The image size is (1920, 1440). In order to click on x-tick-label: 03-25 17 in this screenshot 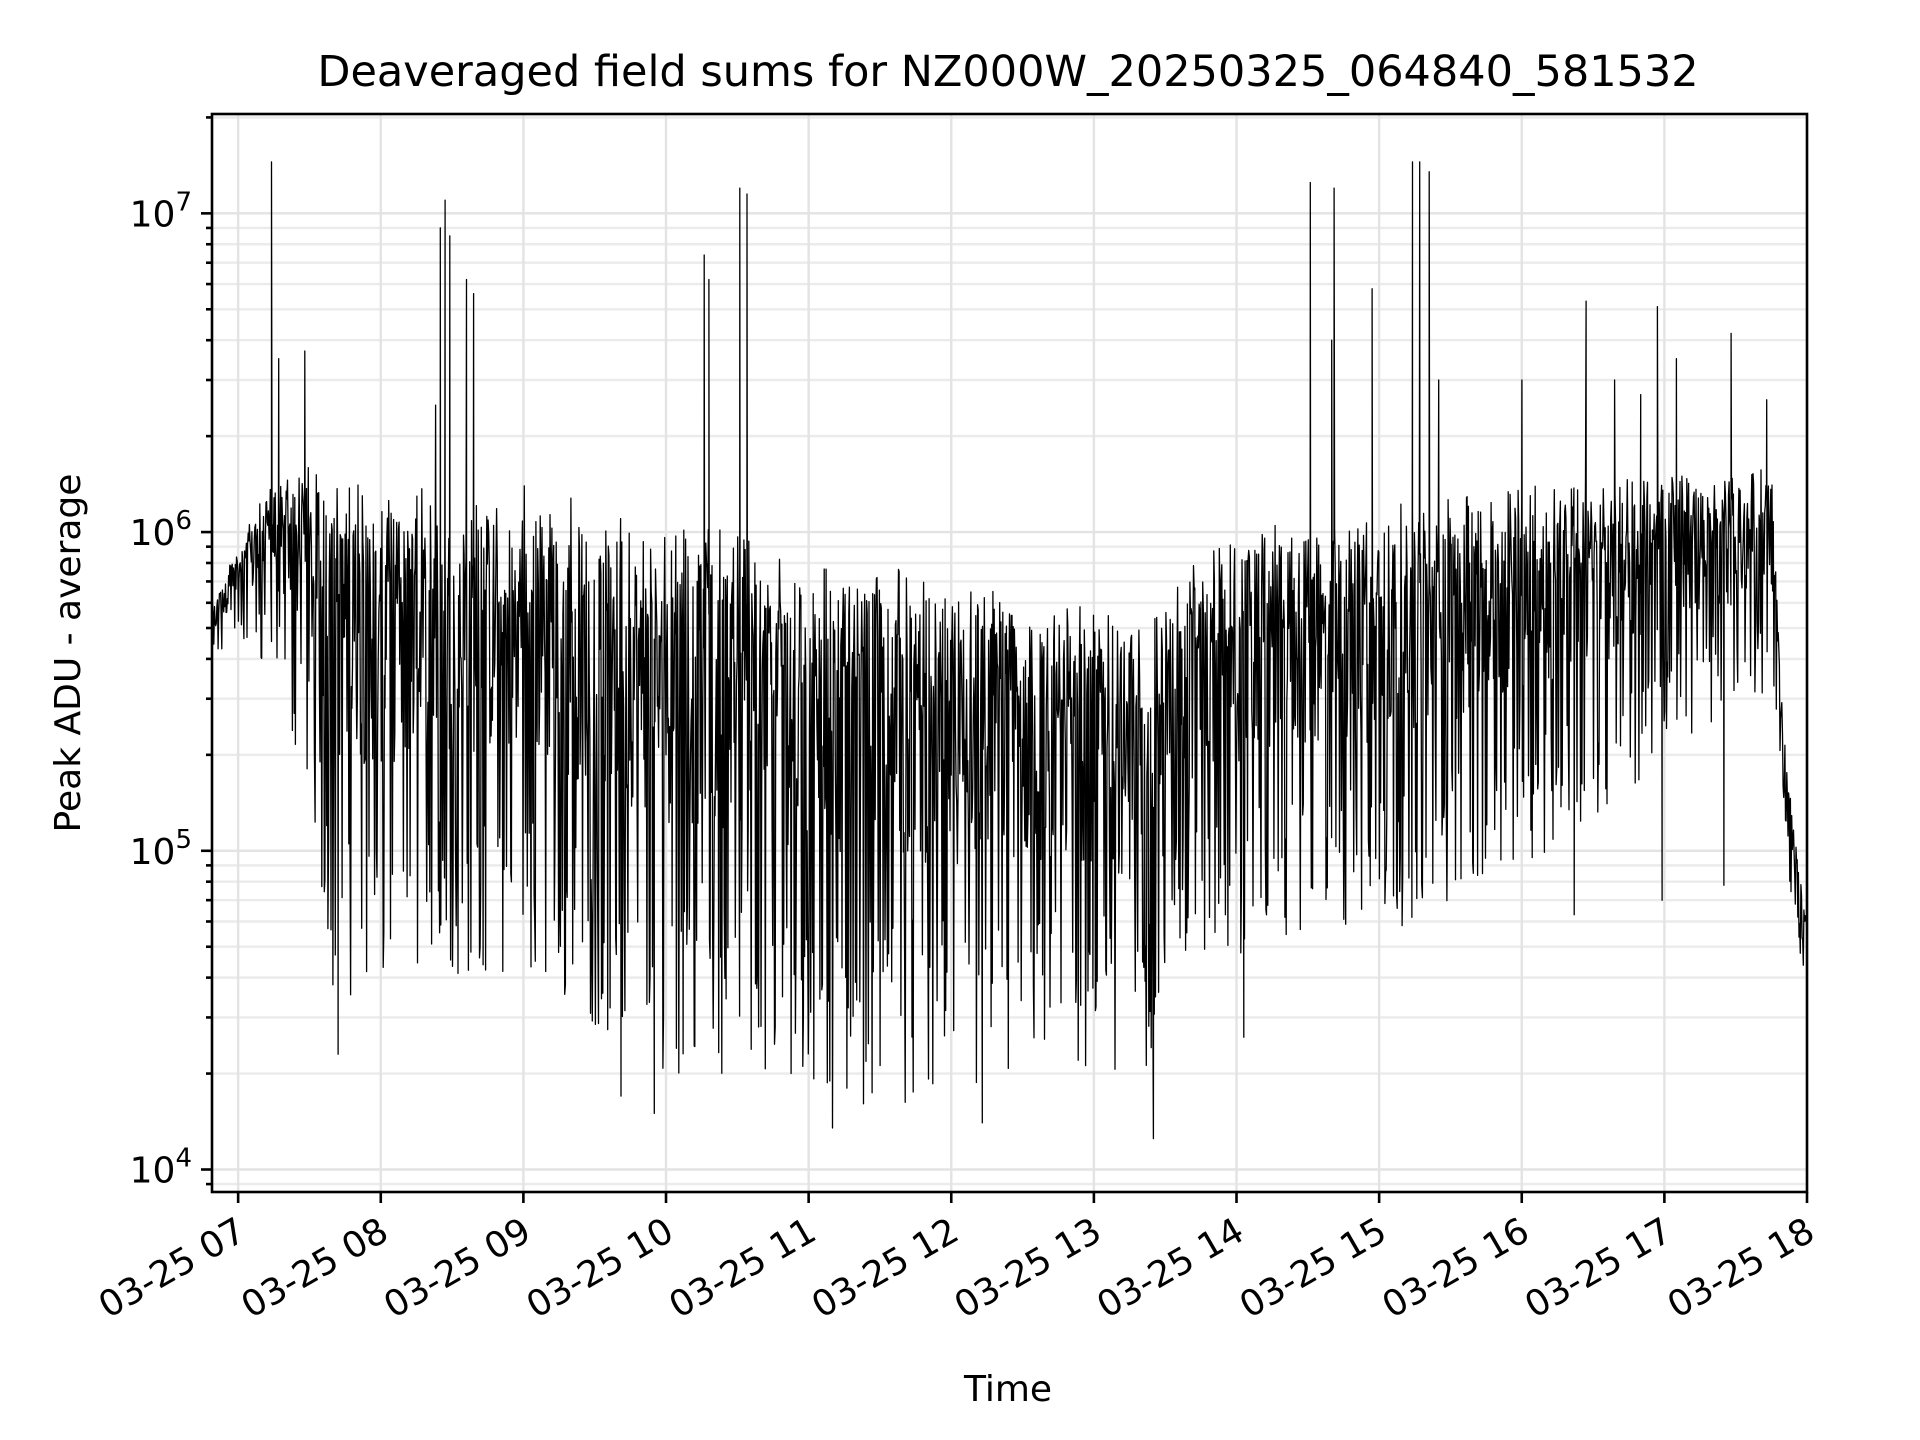, I will do `click(1598, 1268)`.